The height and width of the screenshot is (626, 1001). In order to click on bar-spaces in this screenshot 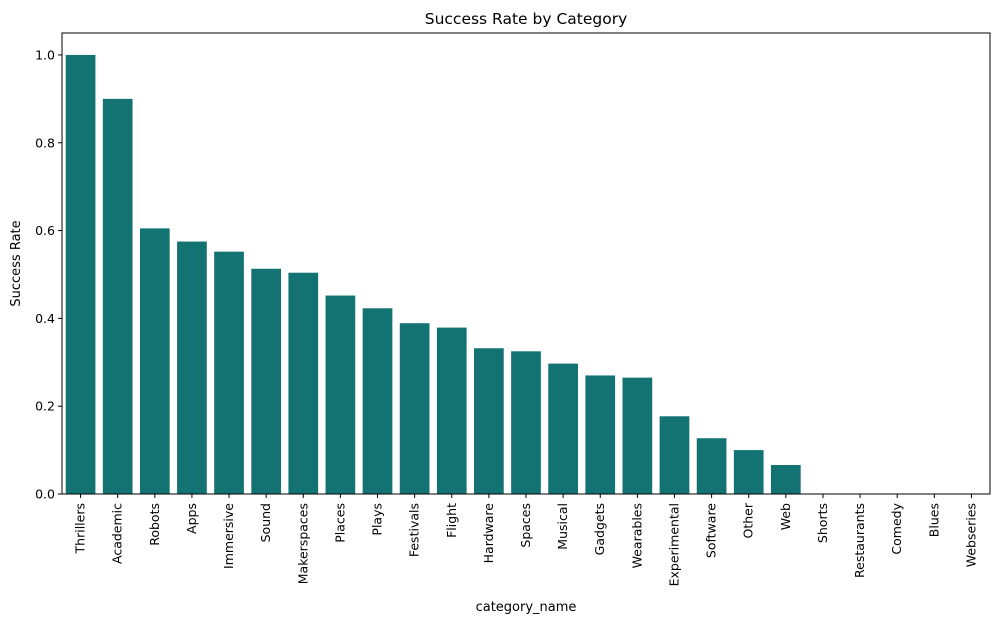, I will do `click(526, 422)`.